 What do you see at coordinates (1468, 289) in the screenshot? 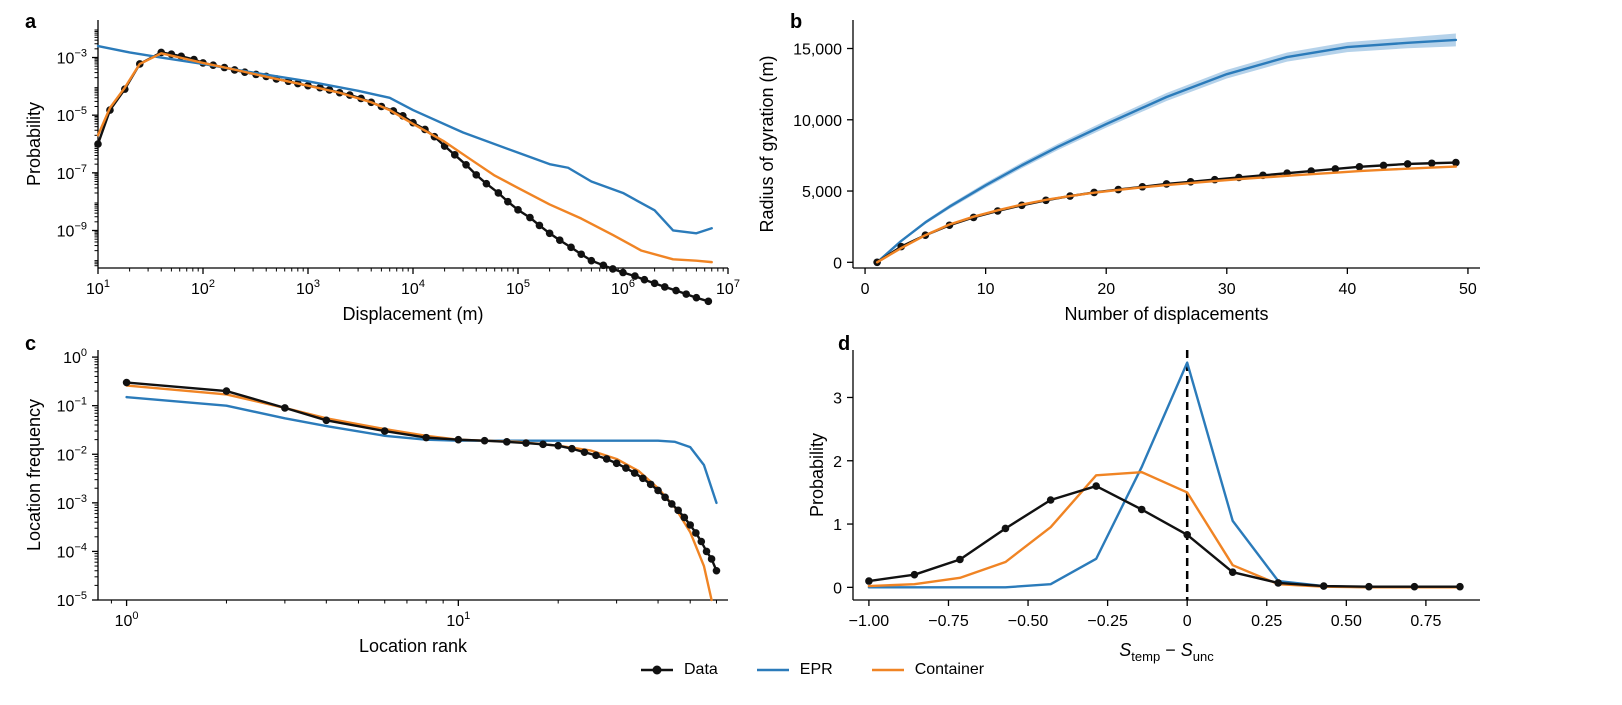
I see `x-tick-label: 50` at bounding box center [1468, 289].